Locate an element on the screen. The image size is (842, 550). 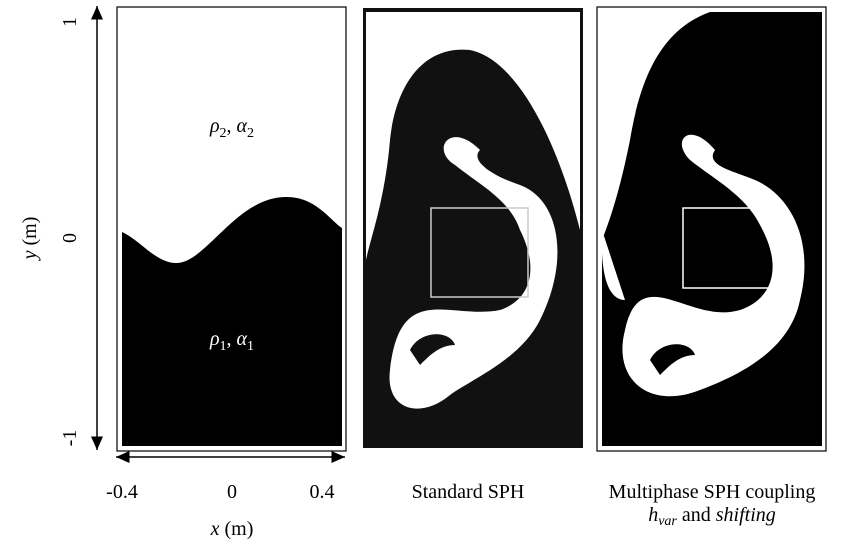
heavy-fluid is located at coordinates (232, 321).